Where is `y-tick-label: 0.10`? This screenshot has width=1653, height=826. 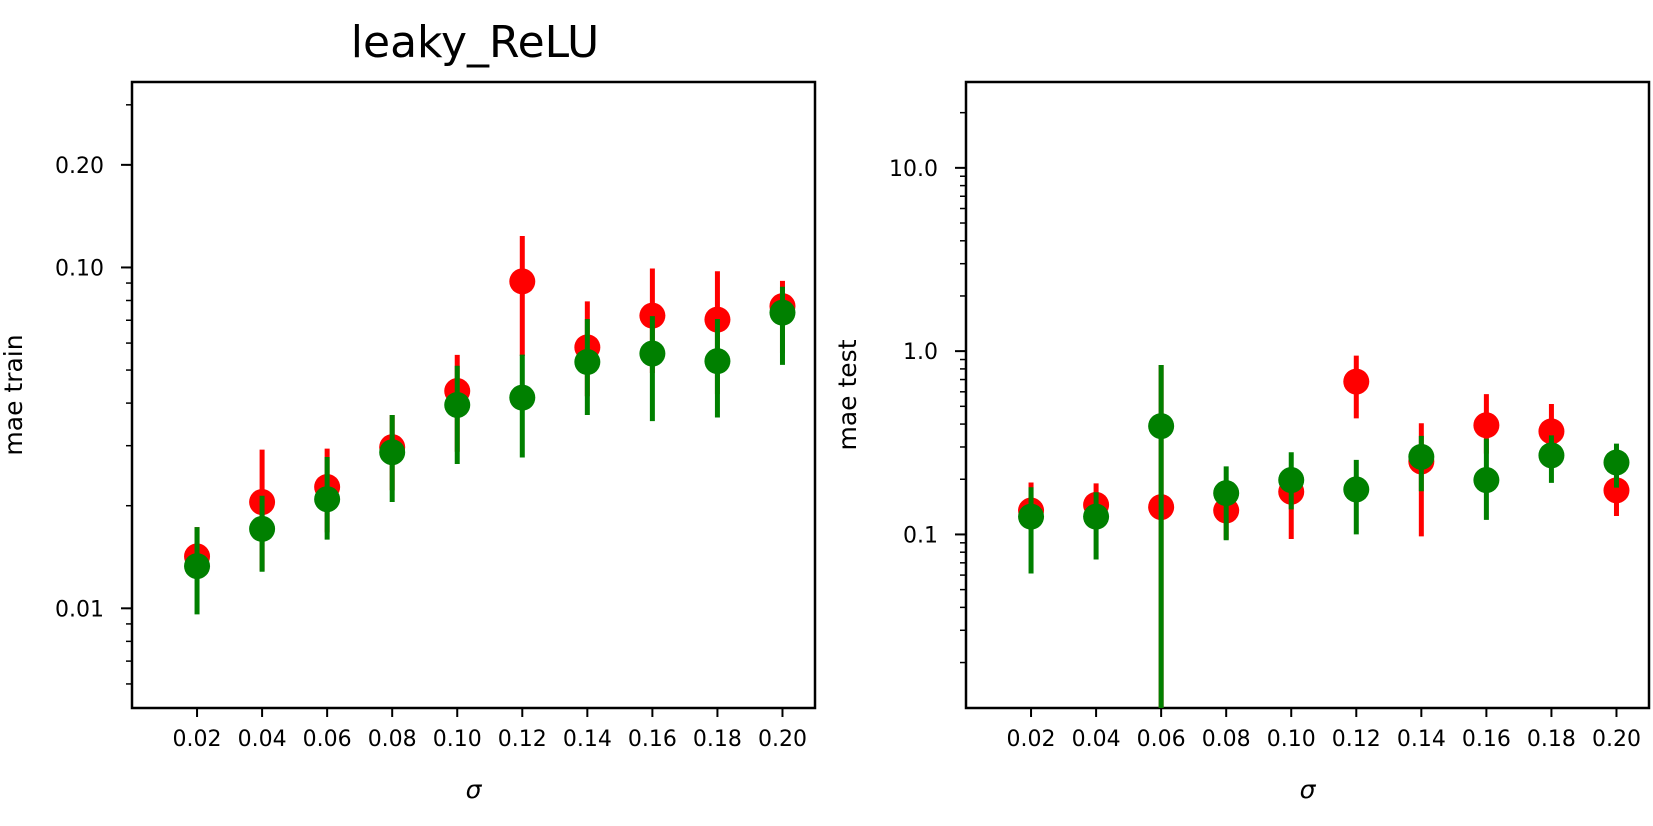 y-tick-label: 0.10 is located at coordinates (79, 268).